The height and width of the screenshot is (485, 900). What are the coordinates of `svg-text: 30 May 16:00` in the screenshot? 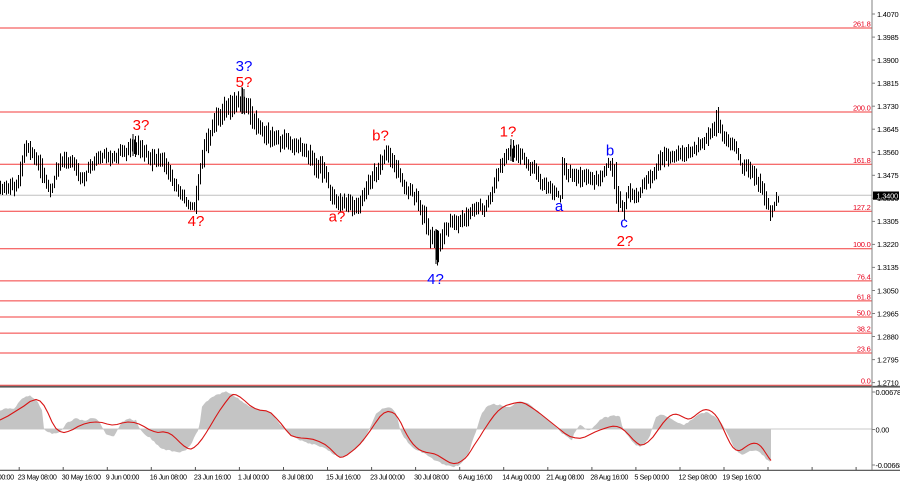 It's located at (81, 477).